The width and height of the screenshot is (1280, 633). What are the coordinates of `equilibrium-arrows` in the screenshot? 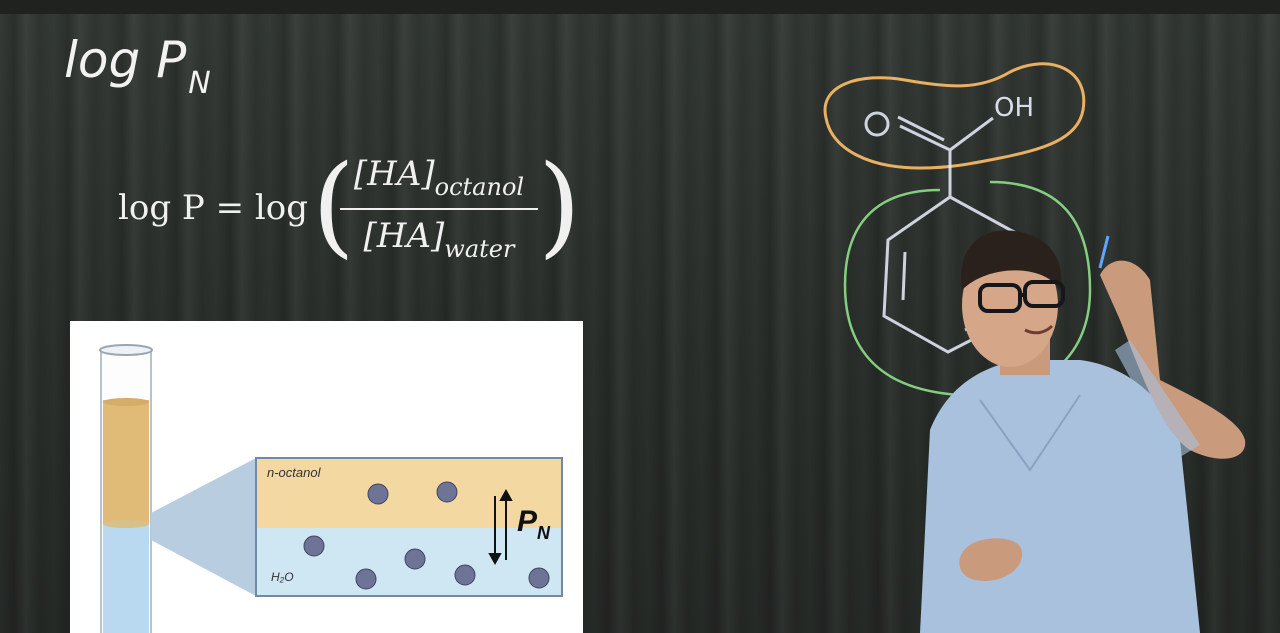 It's located at (500, 527).